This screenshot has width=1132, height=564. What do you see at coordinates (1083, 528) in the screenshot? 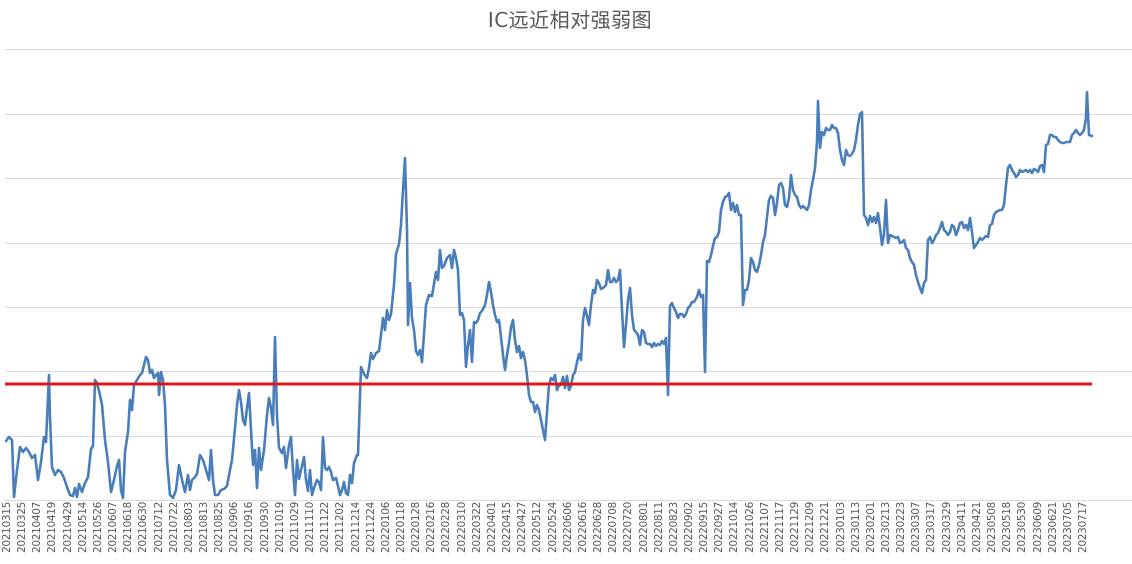
I see `x-tick-label: 20230717` at bounding box center [1083, 528].